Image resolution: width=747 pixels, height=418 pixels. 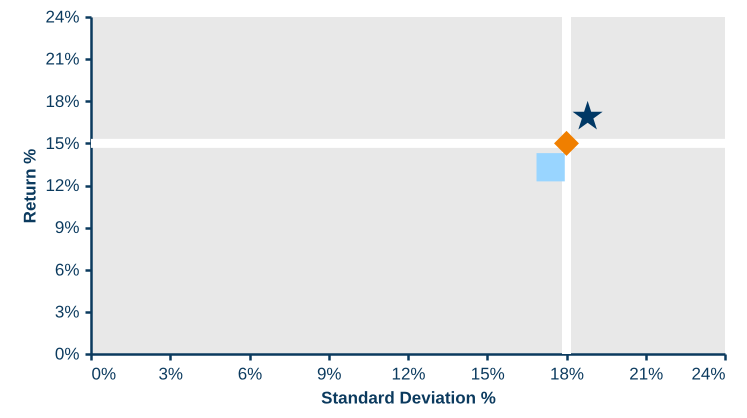 What do you see at coordinates (408, 398) in the screenshot?
I see `x-axis-title: Standard Deviation %` at bounding box center [408, 398].